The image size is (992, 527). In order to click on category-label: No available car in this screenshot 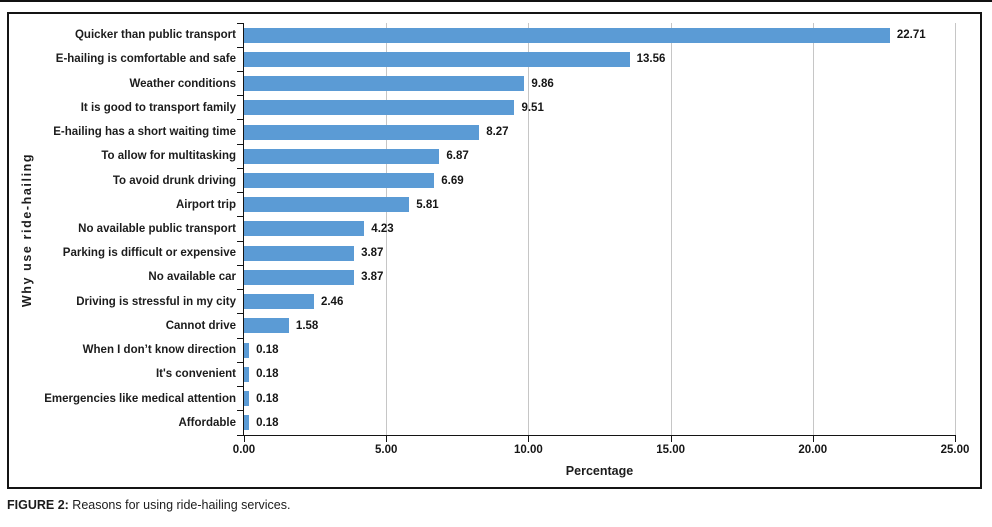, I will do `click(192, 277)`.